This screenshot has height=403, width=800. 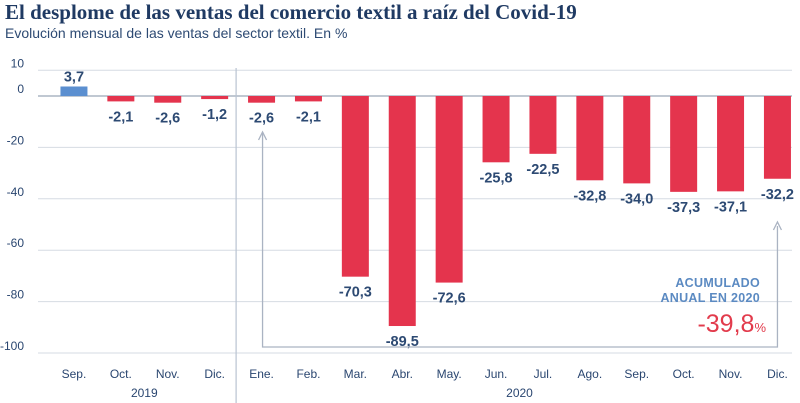 I want to click on accumulated-label-line2: ANUAL EN 2020, so click(x=710, y=298).